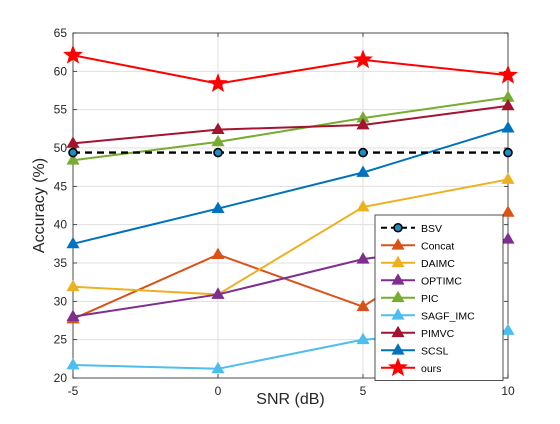 The image size is (560, 424). Describe the element at coordinates (73, 391) in the screenshot. I see `x-tick-label: -5` at that location.